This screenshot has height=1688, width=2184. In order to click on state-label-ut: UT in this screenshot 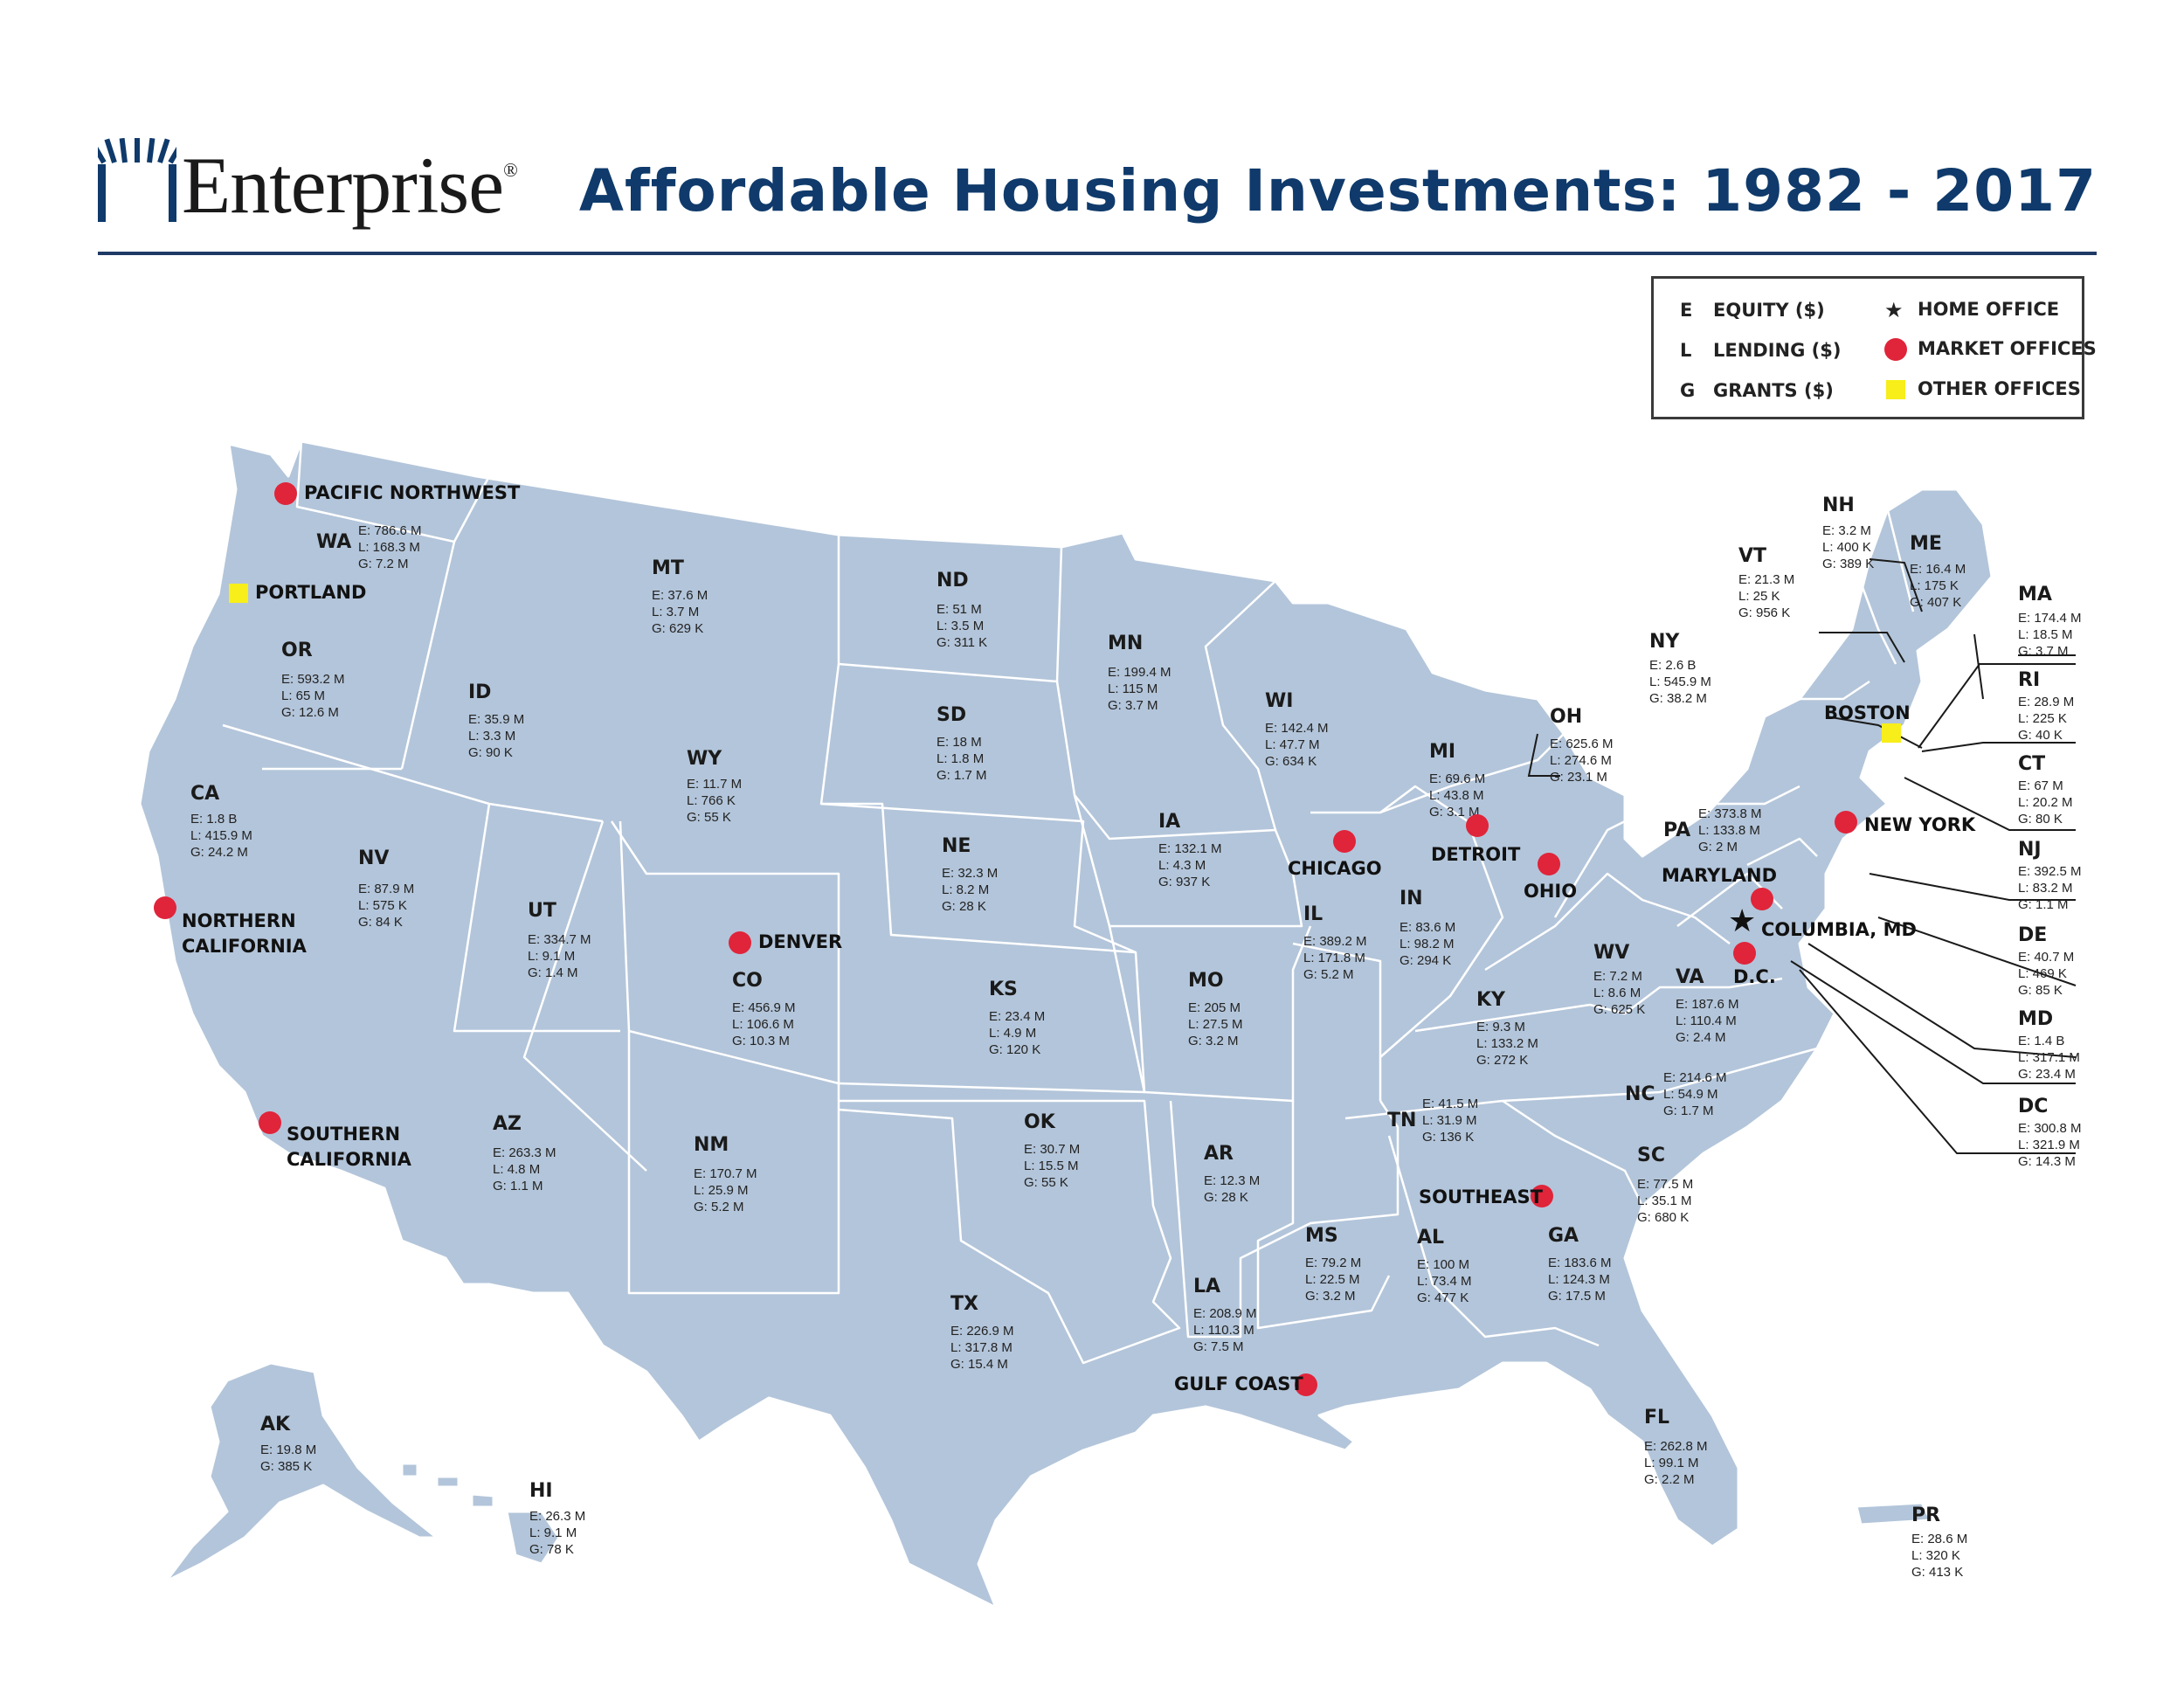, I will do `click(542, 911)`.